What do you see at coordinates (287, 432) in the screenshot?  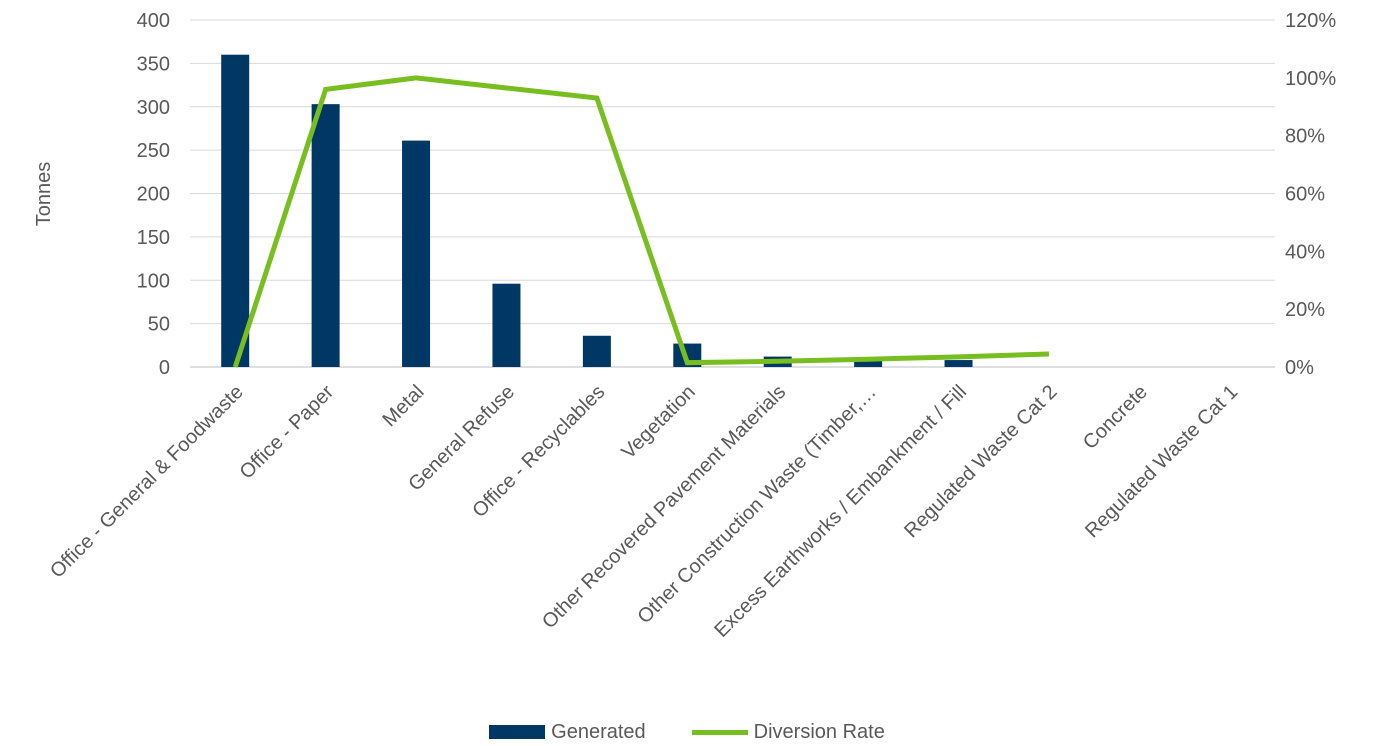 I see `x-tick-label: Office - Paper` at bounding box center [287, 432].